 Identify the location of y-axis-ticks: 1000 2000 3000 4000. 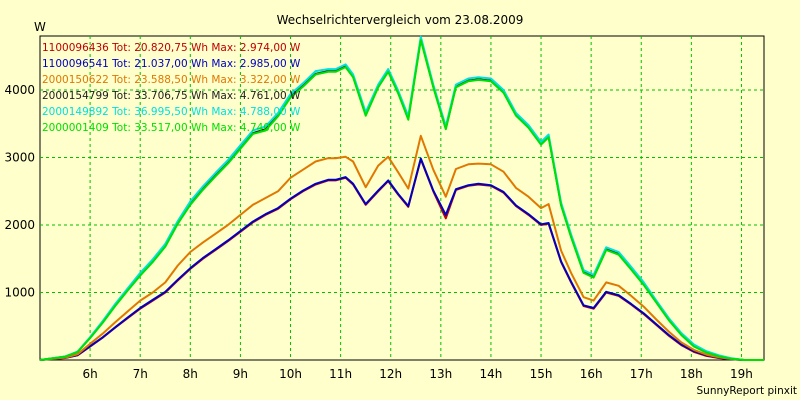
(19, 191).